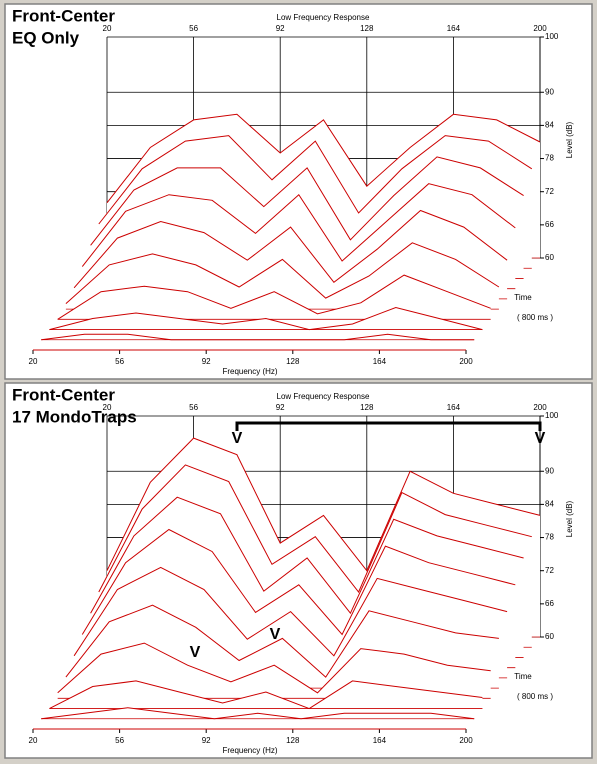 The height and width of the screenshot is (764, 597). Describe the element at coordinates (74, 416) in the screenshot. I see `panel-subtitle: 17 MondoTraps` at that location.